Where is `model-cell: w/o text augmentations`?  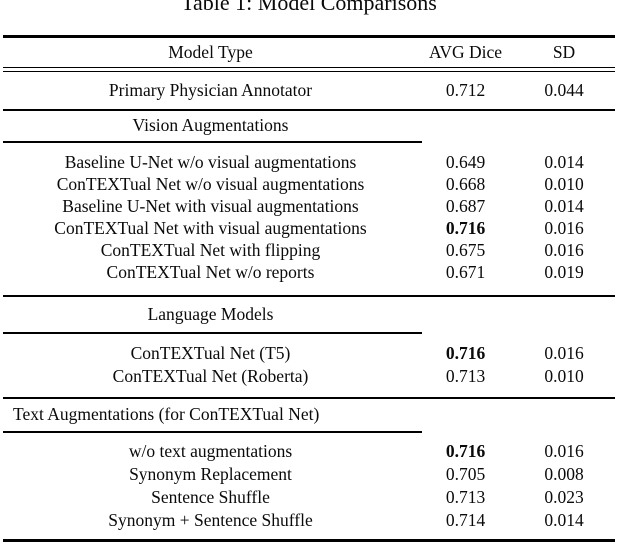
model-cell: w/o text augmentations is located at coordinates (210, 451).